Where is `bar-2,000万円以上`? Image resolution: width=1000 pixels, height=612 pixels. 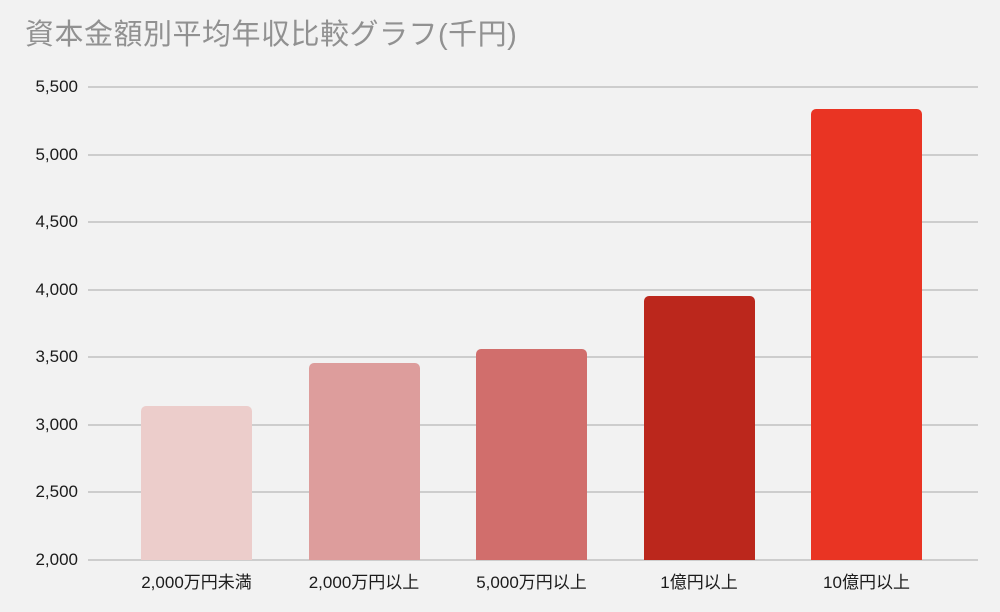
bar-2,000万円以上 is located at coordinates (364, 461).